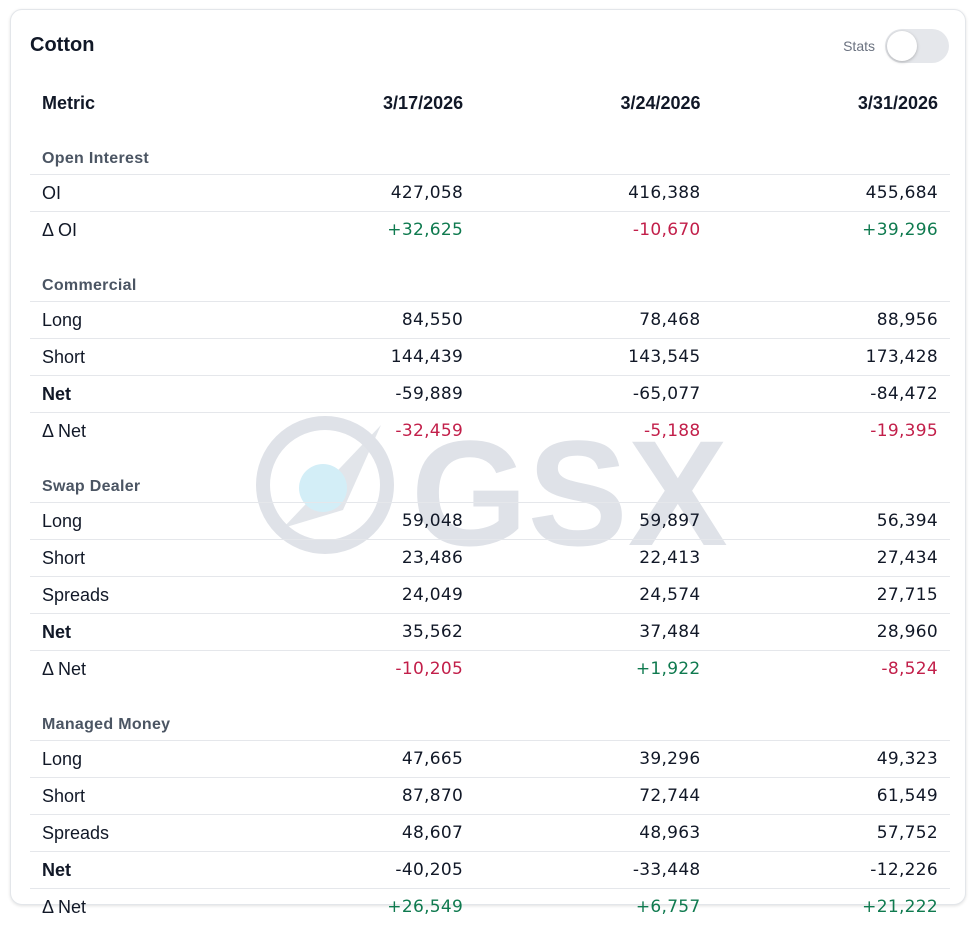 This screenshot has width=976, height=925. I want to click on table-cell: 144,439, so click(356, 357).